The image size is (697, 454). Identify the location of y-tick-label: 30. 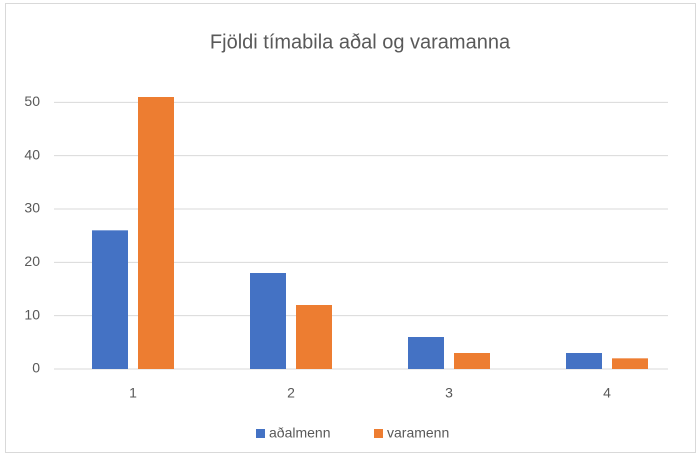
(32, 208).